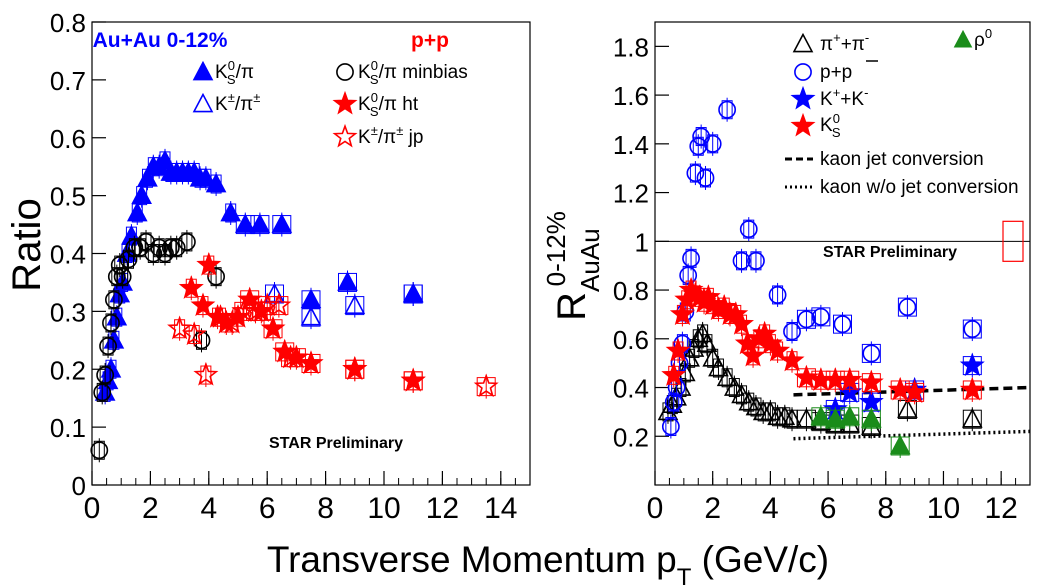 The image size is (1057, 587). I want to click on legend-marker-ht, so click(345, 102).